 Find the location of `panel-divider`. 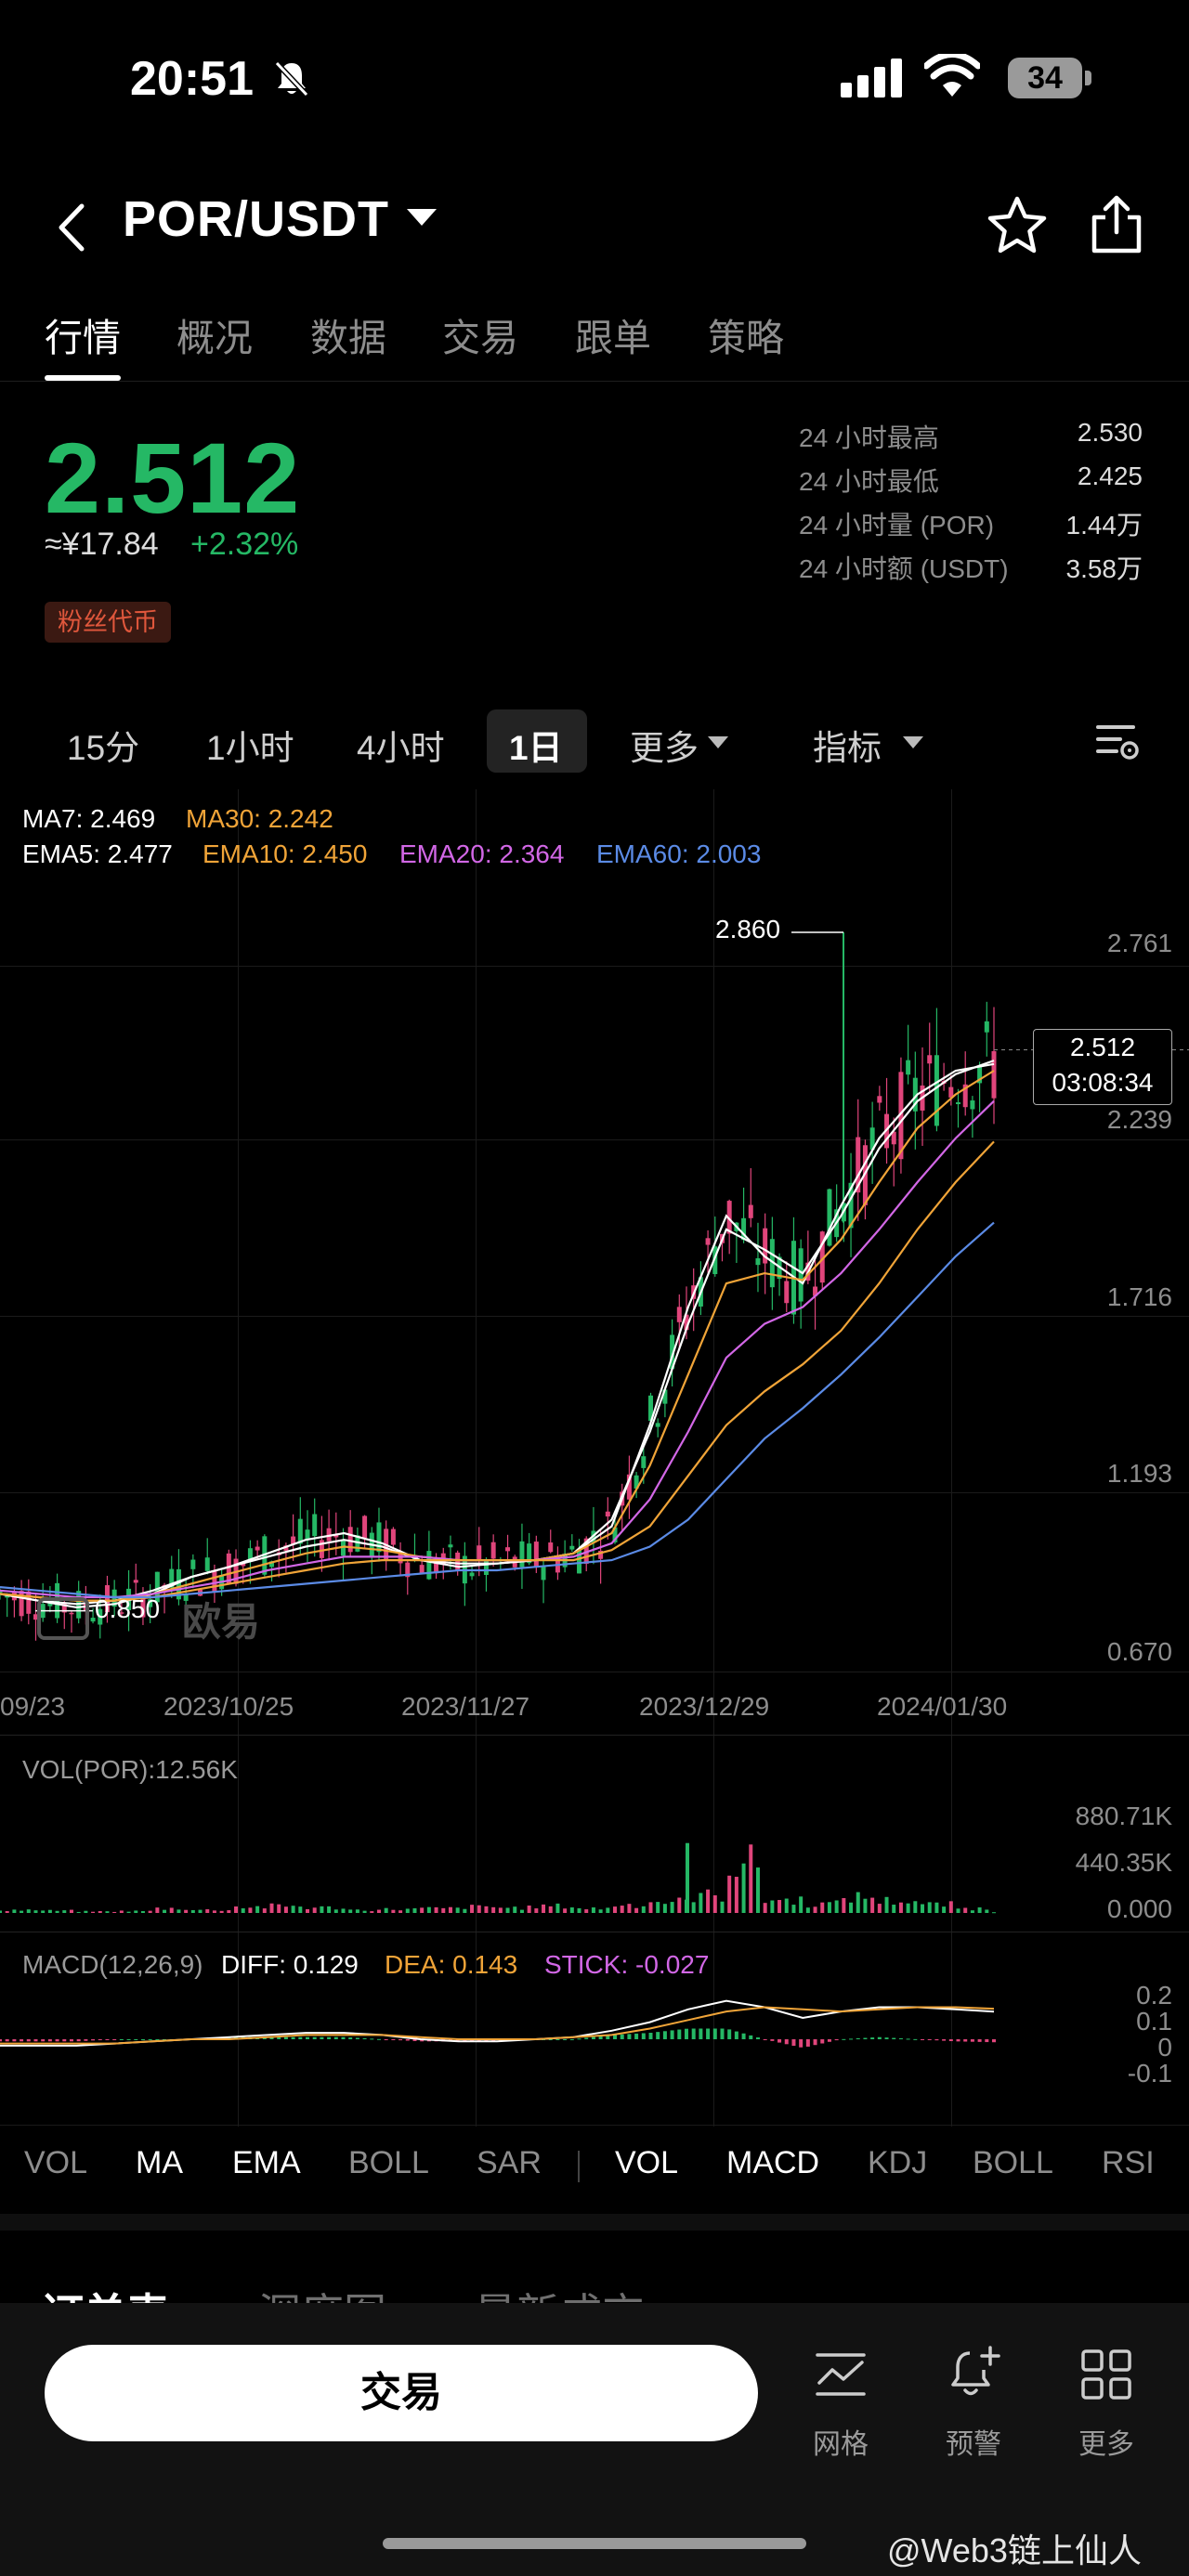

panel-divider is located at coordinates (594, 1736).